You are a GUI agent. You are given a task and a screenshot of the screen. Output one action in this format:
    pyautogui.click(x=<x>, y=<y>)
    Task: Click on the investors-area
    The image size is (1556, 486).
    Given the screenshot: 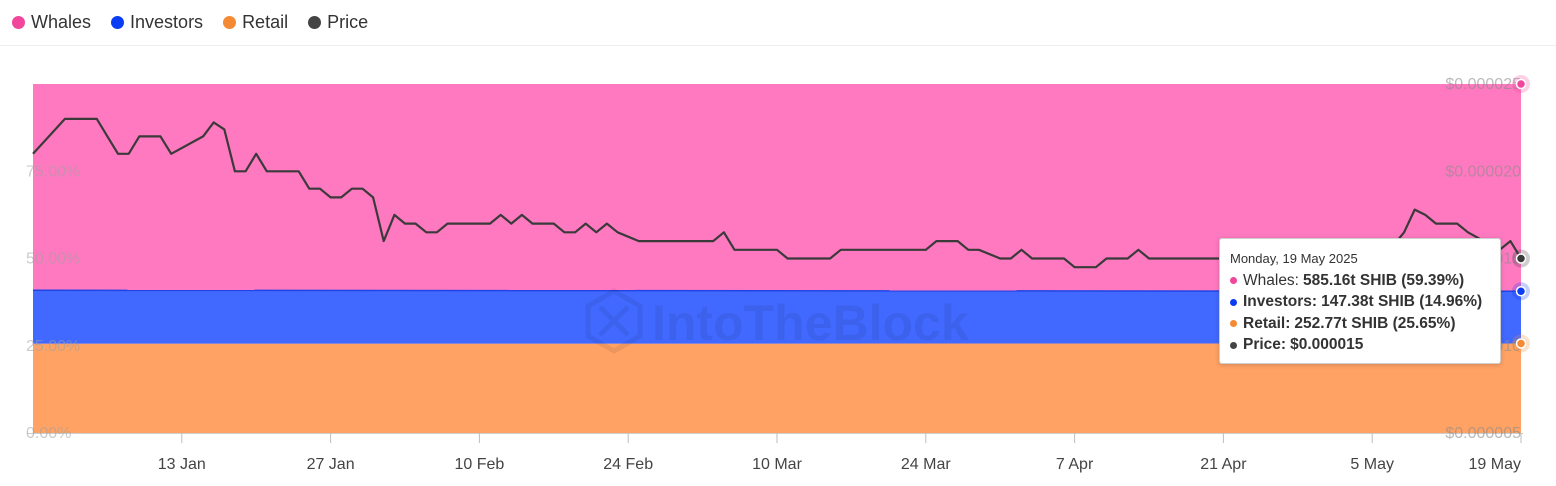 What is the action you would take?
    pyautogui.click(x=777, y=317)
    